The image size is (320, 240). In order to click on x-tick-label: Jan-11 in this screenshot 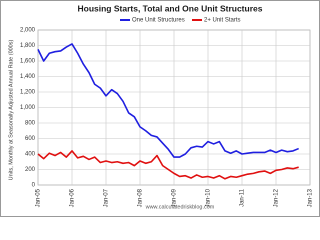, I will do `click(243, 197)`.